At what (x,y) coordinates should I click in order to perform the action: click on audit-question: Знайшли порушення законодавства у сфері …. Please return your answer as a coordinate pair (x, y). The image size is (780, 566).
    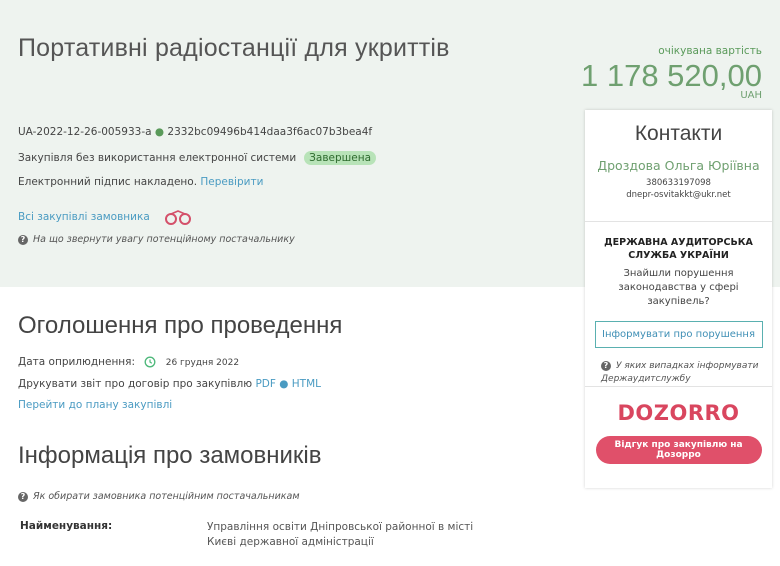
    Looking at the image, I should click on (678, 287).